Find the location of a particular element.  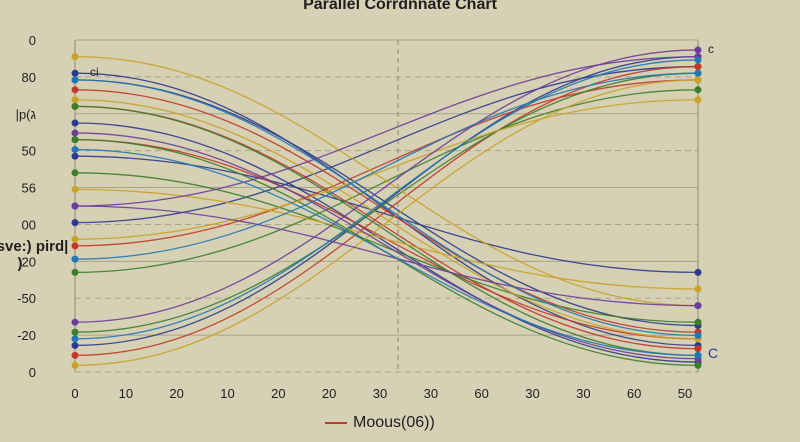

y-tick-label: -50 is located at coordinates (26, 298).